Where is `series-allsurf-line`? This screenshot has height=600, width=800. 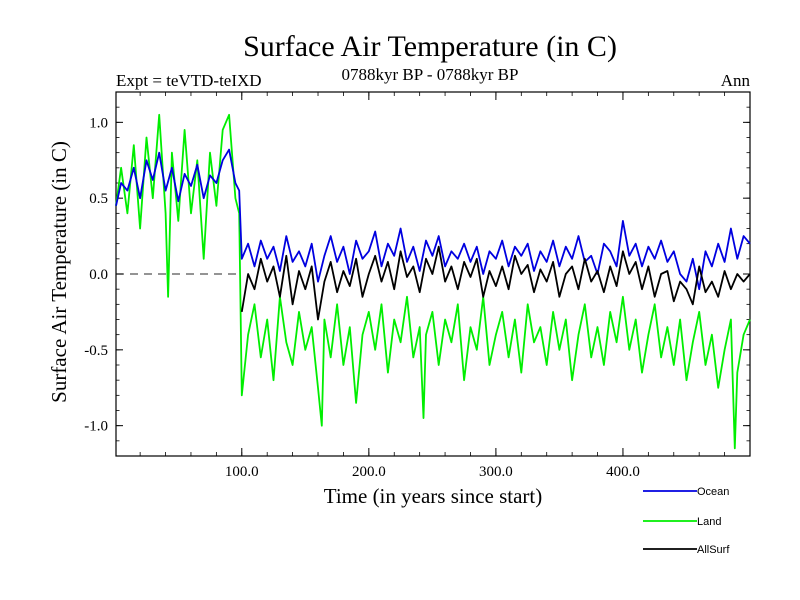 series-allsurf-line is located at coordinates (495, 283).